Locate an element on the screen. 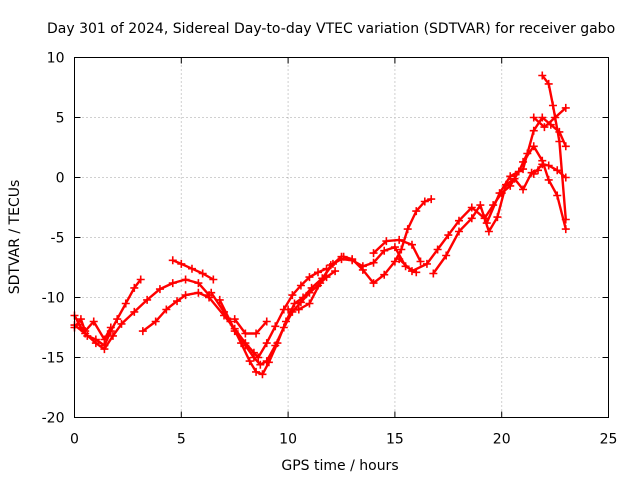 Image resolution: width=640 pixels, height=480 pixels. x-tick-label: 15 is located at coordinates (395, 440).